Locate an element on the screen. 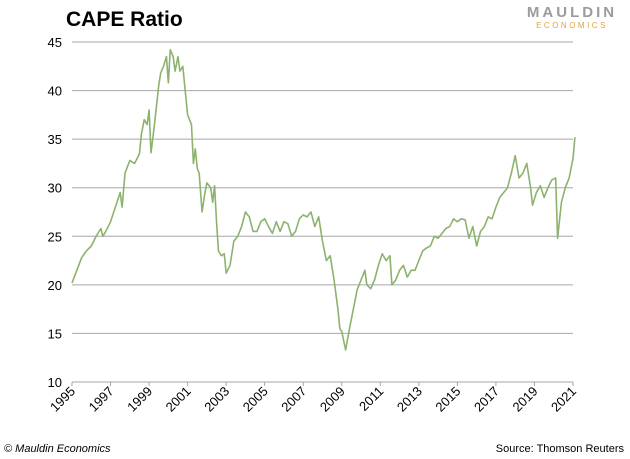  x-tick-label: 1997 is located at coordinates (101, 399).